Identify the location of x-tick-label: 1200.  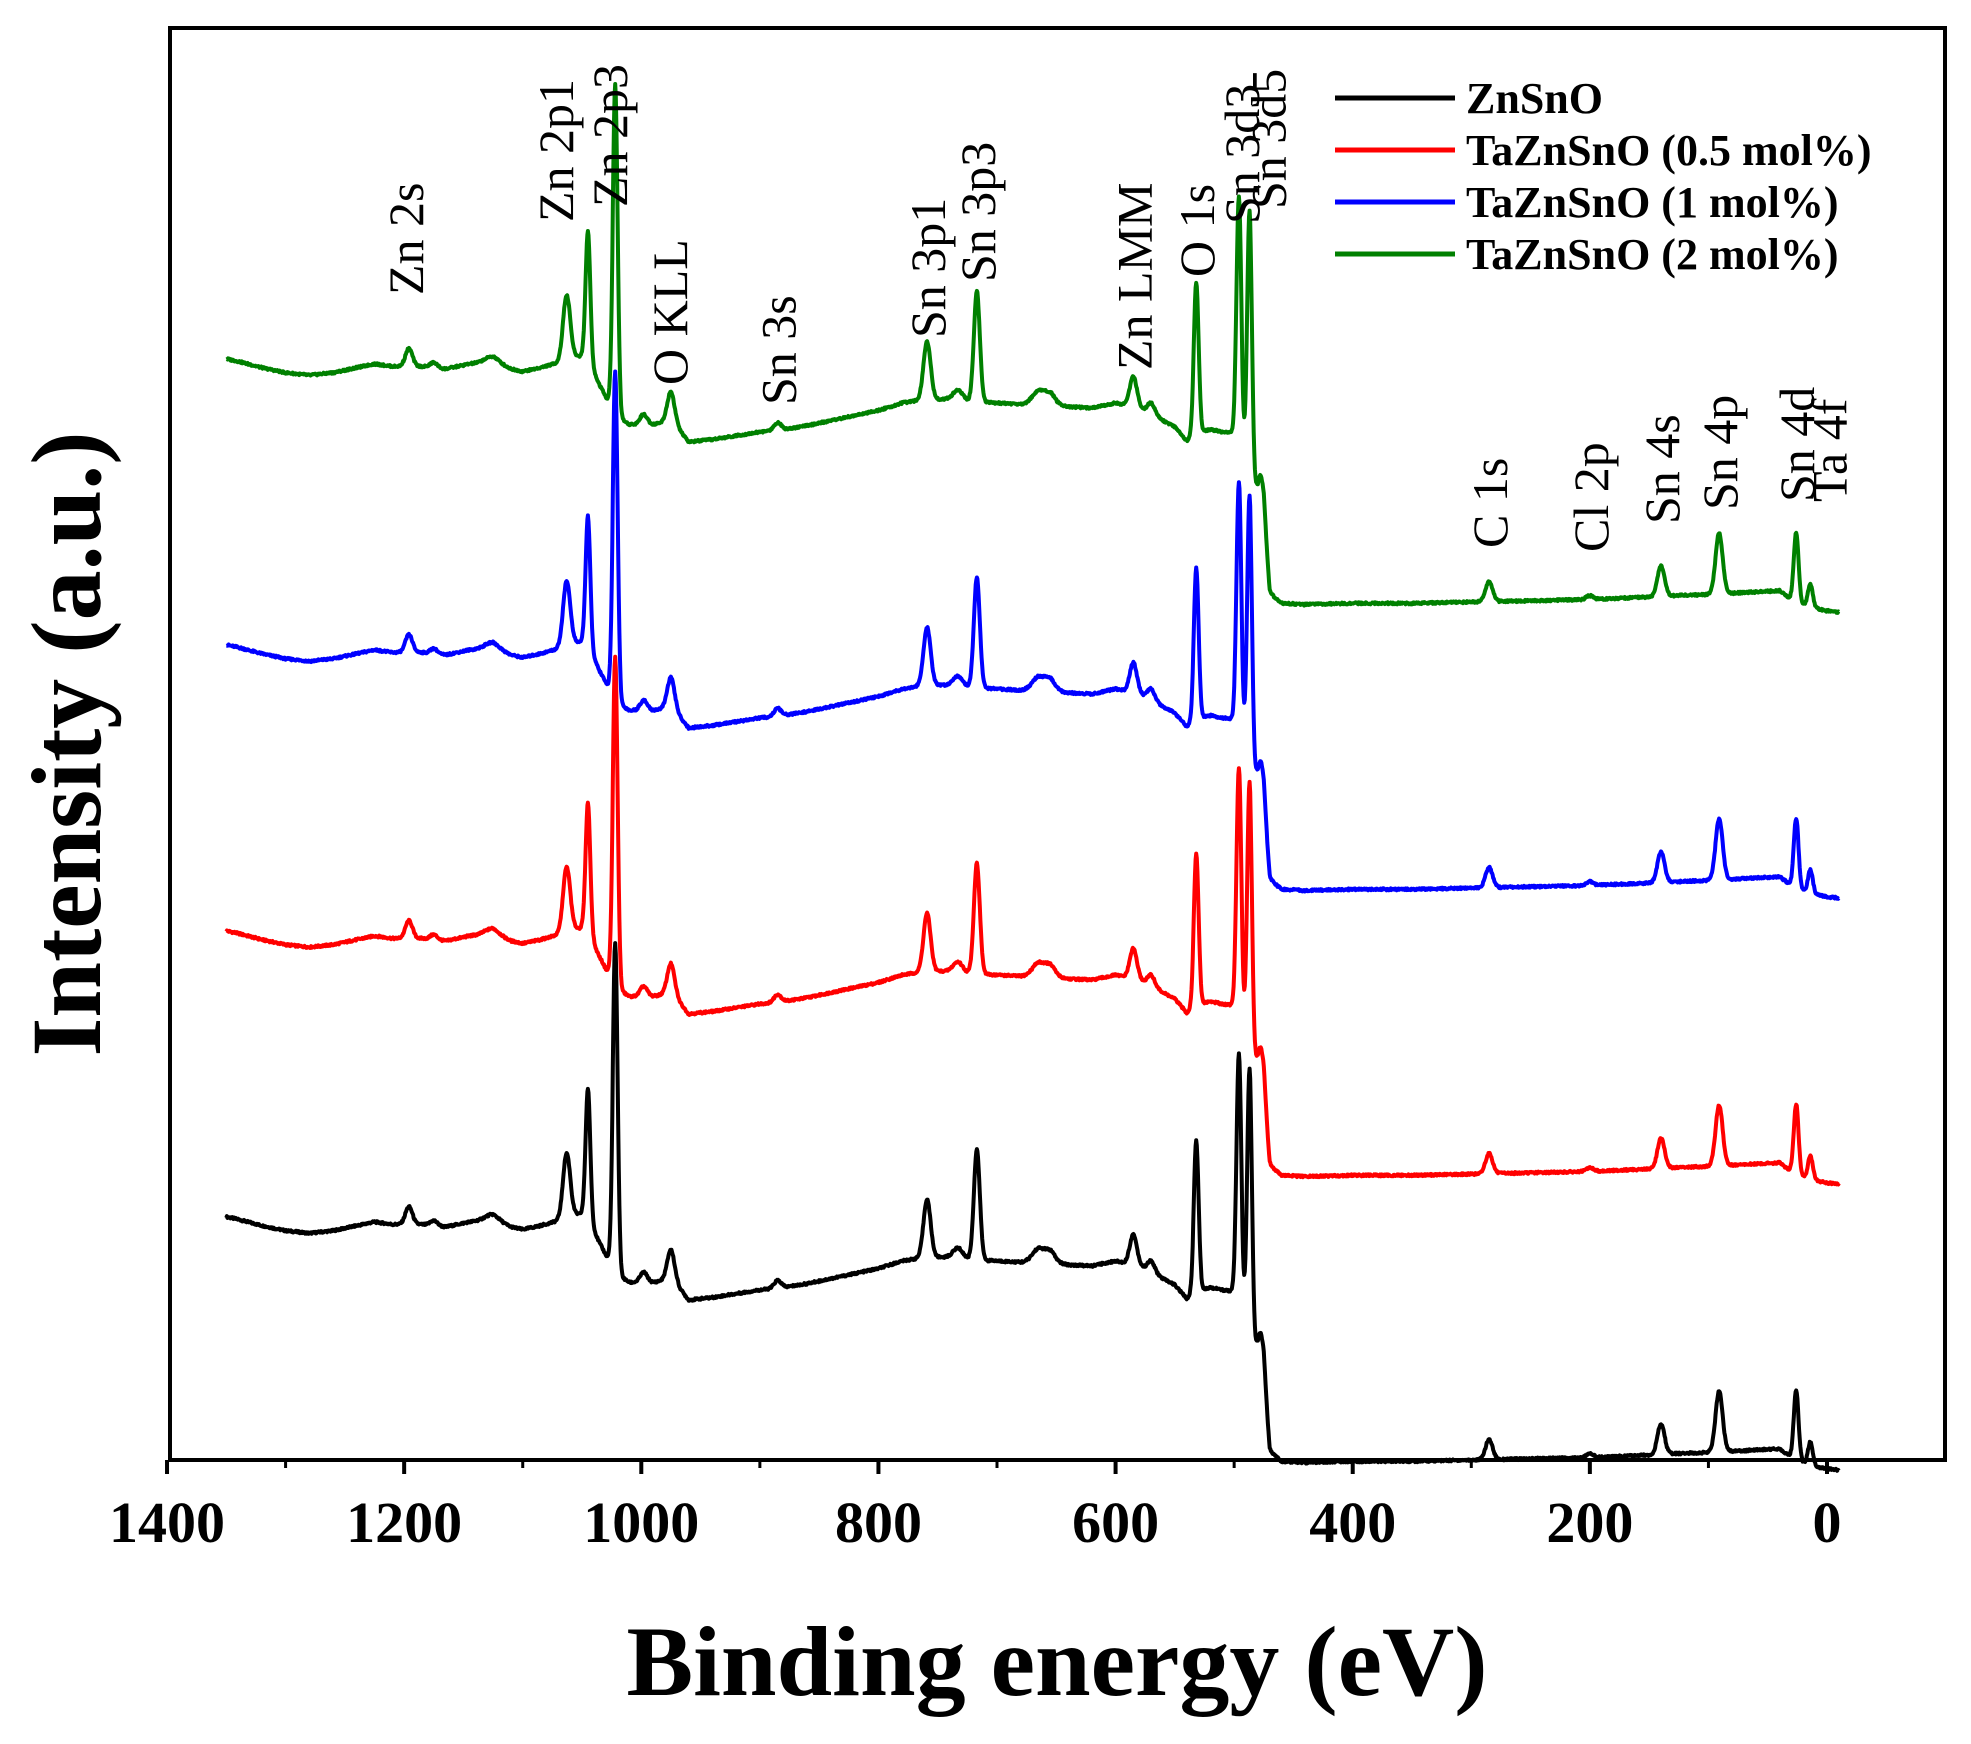
(404, 1522).